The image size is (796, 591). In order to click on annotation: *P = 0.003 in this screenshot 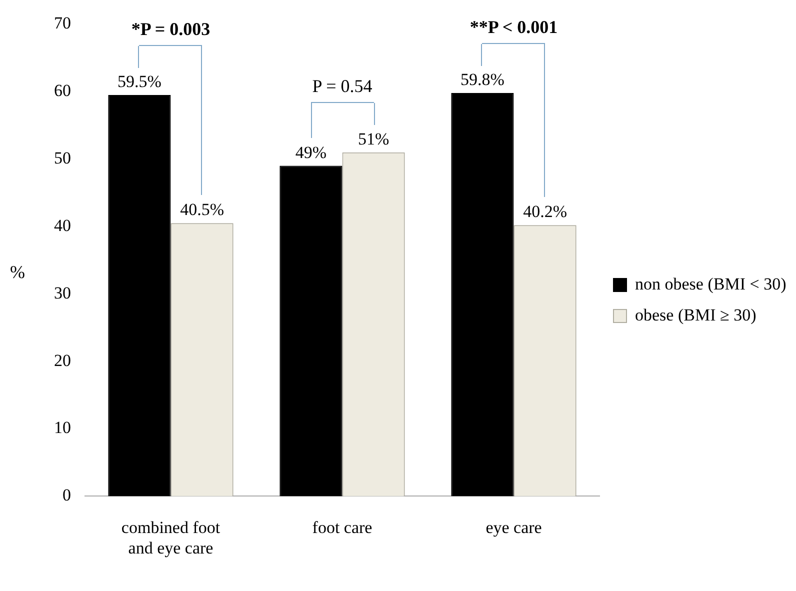, I will do `click(170, 29)`.